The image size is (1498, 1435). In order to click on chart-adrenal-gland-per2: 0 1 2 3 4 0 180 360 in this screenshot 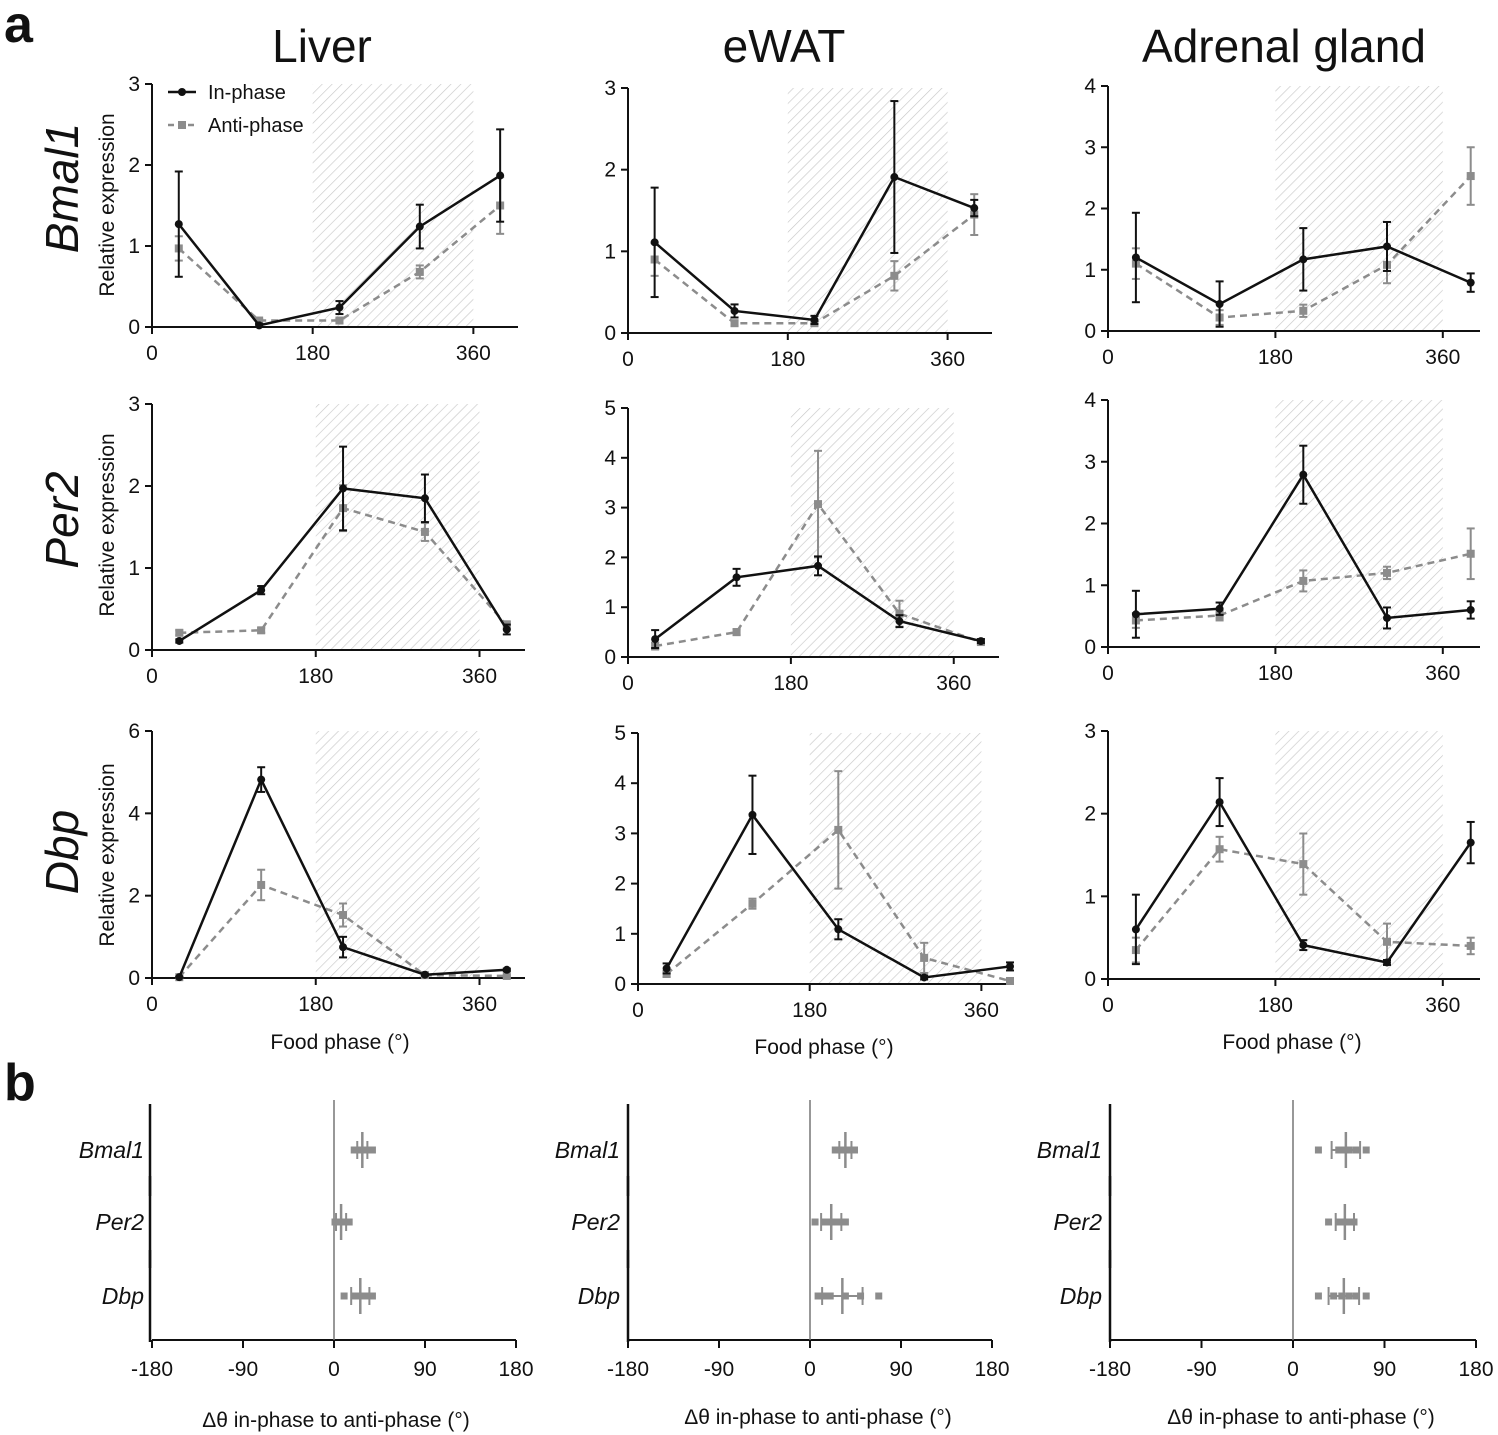, I will do `click(1282, 537)`.